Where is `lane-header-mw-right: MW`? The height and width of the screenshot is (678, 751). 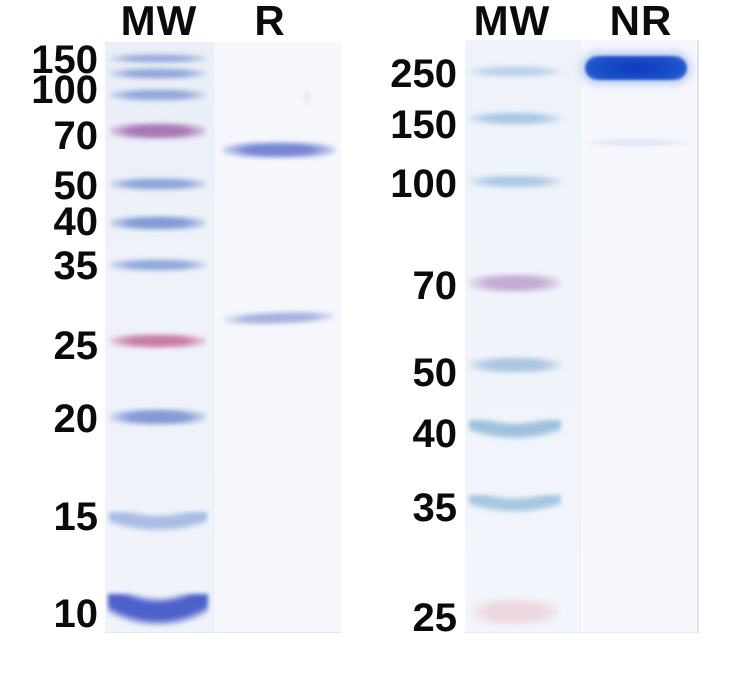
lane-header-mw-right: MW is located at coordinates (512, 22).